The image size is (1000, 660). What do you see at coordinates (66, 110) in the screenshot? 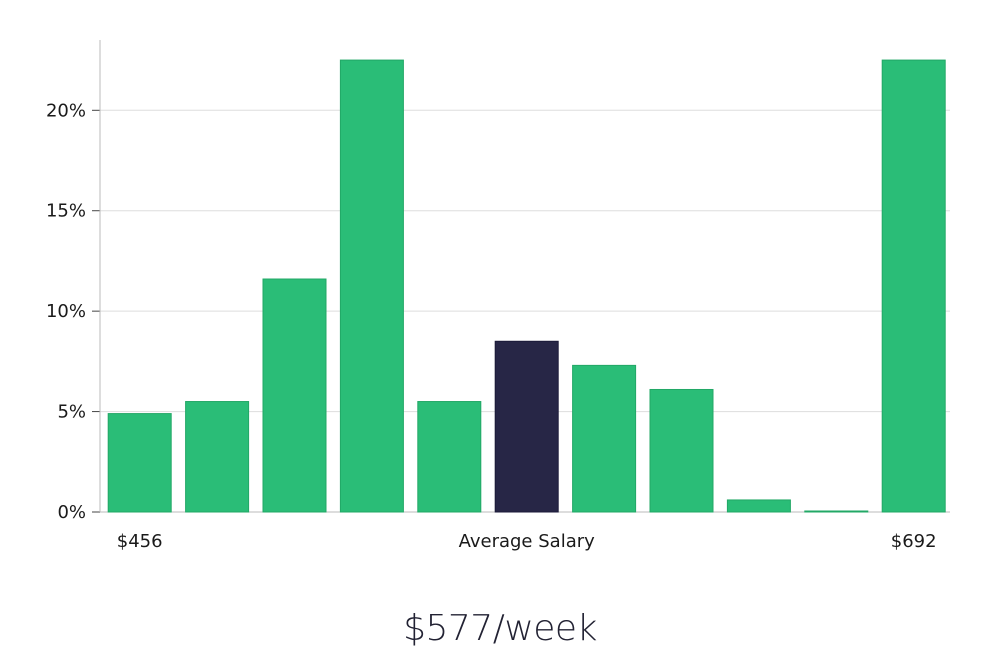
I see `y-tick-label: 20%` at bounding box center [66, 110].